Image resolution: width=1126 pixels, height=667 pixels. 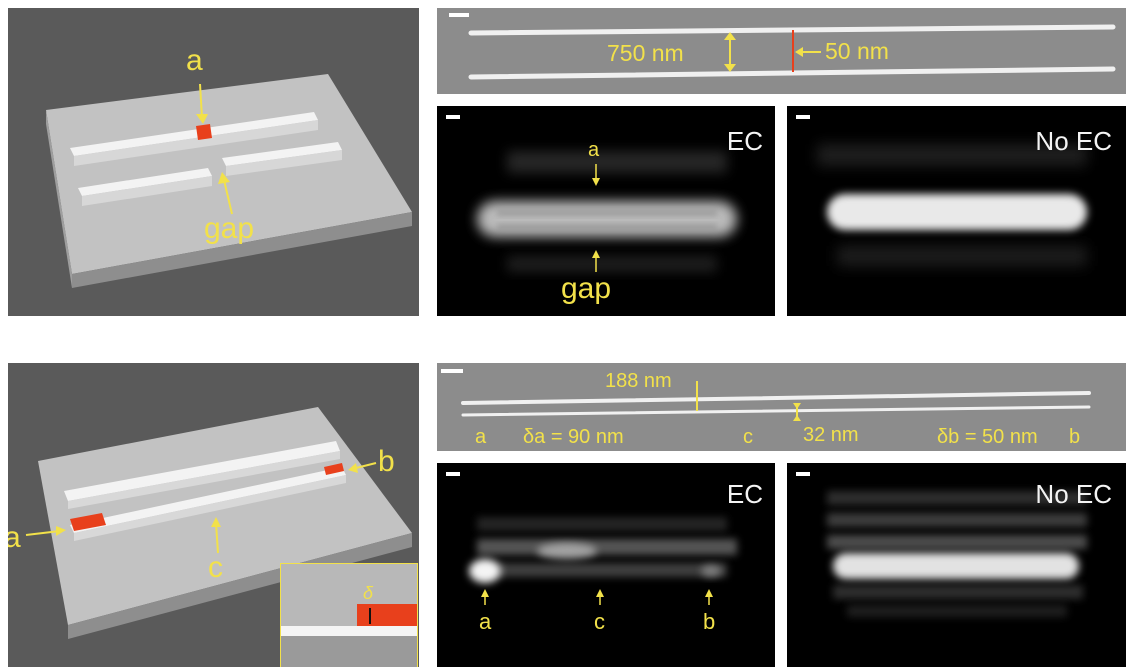 What do you see at coordinates (224, 178) in the screenshot?
I see `arrow-head-gap` at bounding box center [224, 178].